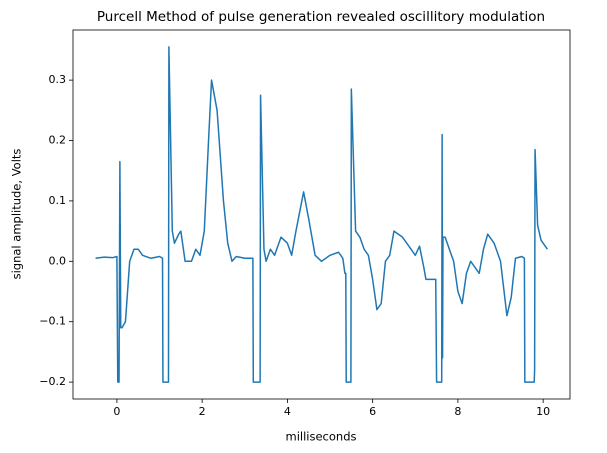 The height and width of the screenshot is (453, 607). Describe the element at coordinates (52, 321) in the screenshot. I see `y-tick-label: −0.1` at that location.